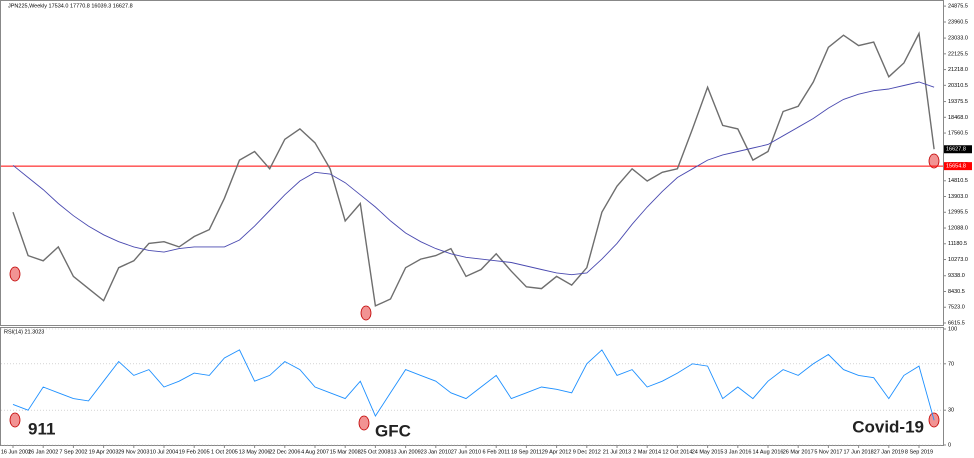 The width and height of the screenshot is (974, 458). I want to click on x-tick-label: 22 Dec 2006, so click(284, 452).